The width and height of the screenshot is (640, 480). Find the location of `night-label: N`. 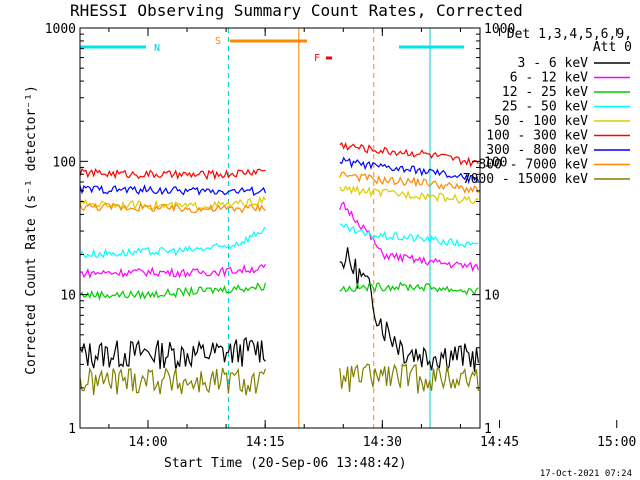

night-label: N is located at coordinates (157, 48).